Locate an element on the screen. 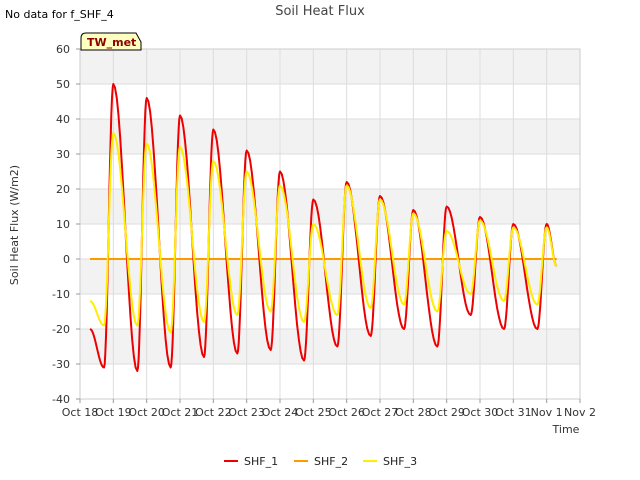 The image size is (640, 480). y-tick-label: -40 is located at coordinates (61, 399).